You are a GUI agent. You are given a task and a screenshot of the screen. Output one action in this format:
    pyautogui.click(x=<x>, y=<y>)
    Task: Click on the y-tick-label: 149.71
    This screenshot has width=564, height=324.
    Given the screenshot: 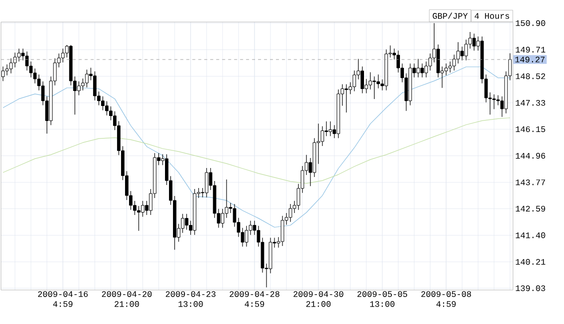 What is the action you would take?
    pyautogui.click(x=531, y=49)
    